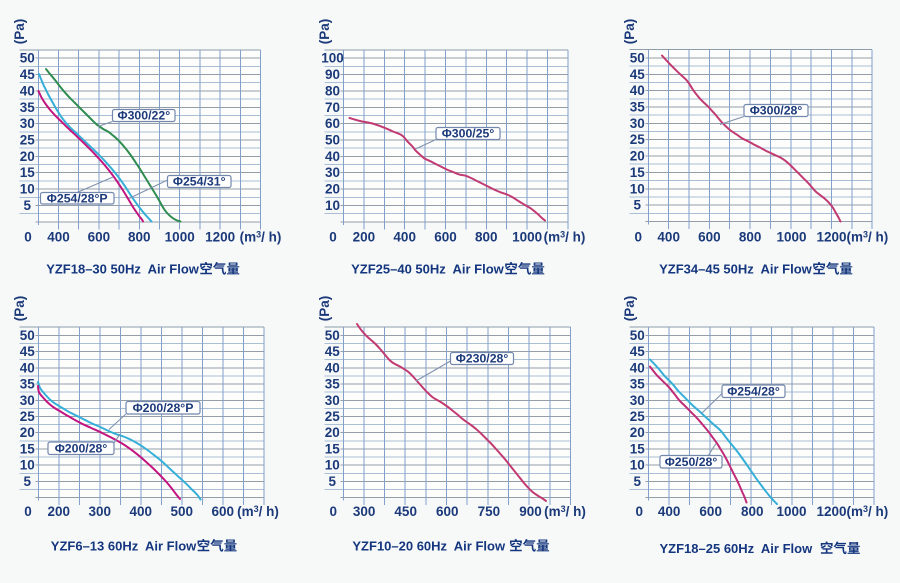 Image resolution: width=900 pixels, height=583 pixels. What do you see at coordinates (100, 511) in the screenshot?
I see `svg-text: 300` at bounding box center [100, 511].